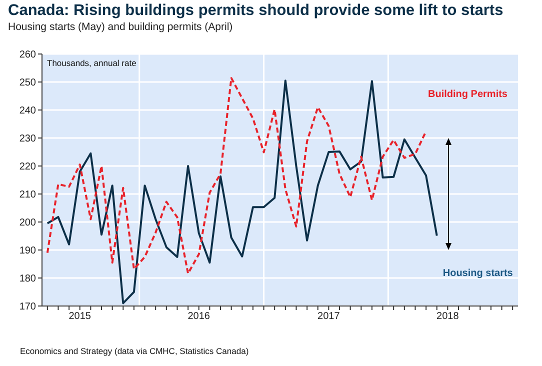  What do you see at coordinates (27, 223) in the screenshot?
I see `y-tick-label: 200` at bounding box center [27, 223].